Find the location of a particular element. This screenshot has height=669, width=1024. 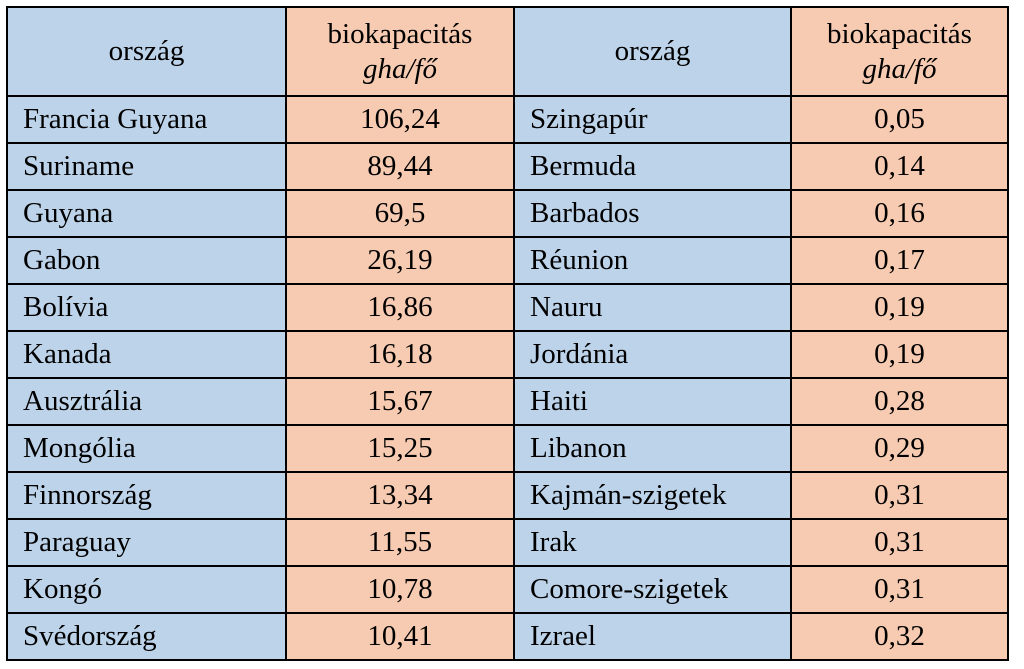

cell-country-right: Kajmán-szigetek is located at coordinates (652, 495).